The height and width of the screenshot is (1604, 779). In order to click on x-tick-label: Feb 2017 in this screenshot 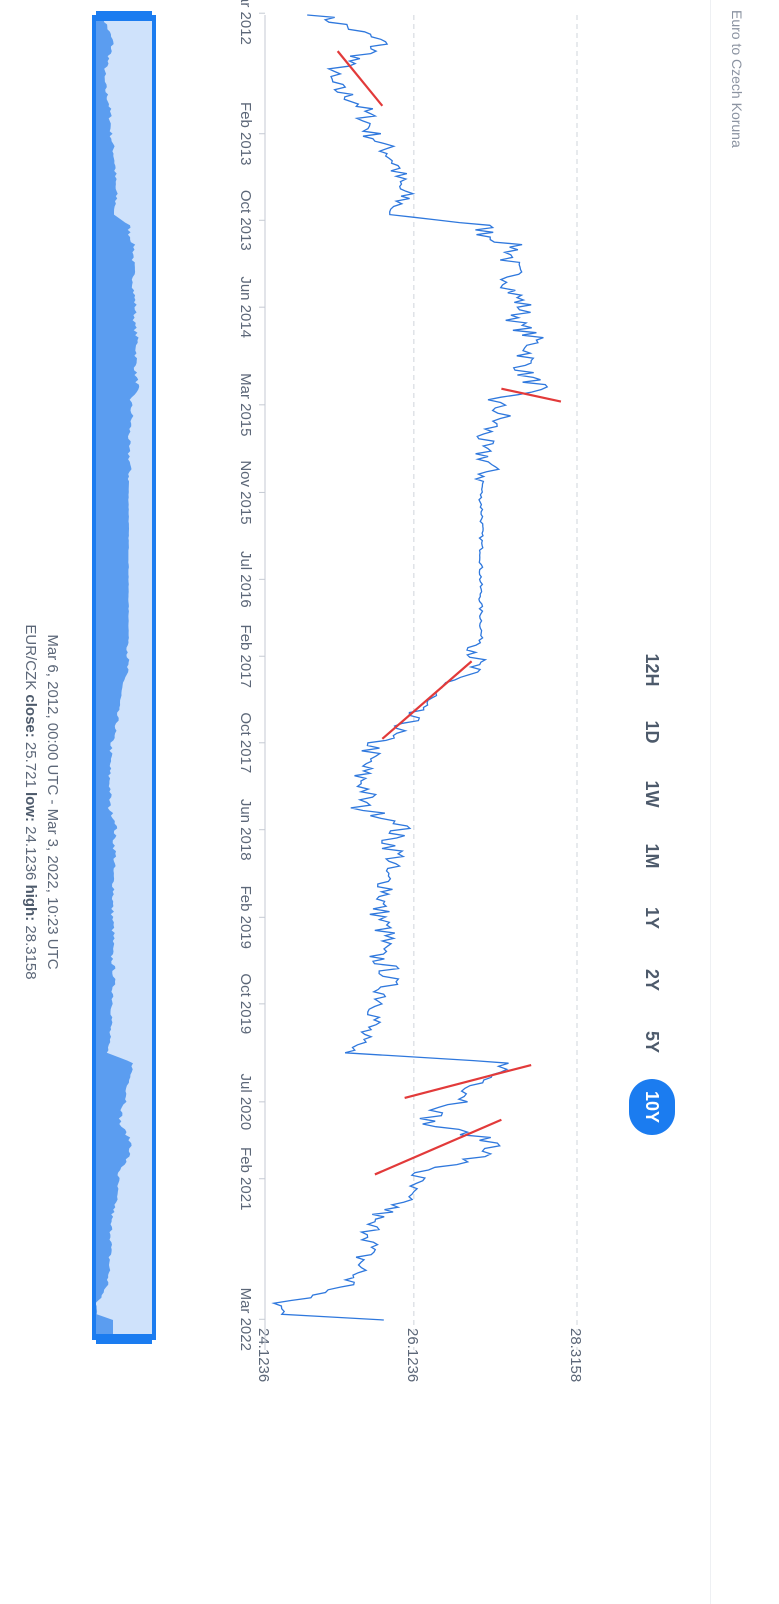, I will do `click(245, 656)`.